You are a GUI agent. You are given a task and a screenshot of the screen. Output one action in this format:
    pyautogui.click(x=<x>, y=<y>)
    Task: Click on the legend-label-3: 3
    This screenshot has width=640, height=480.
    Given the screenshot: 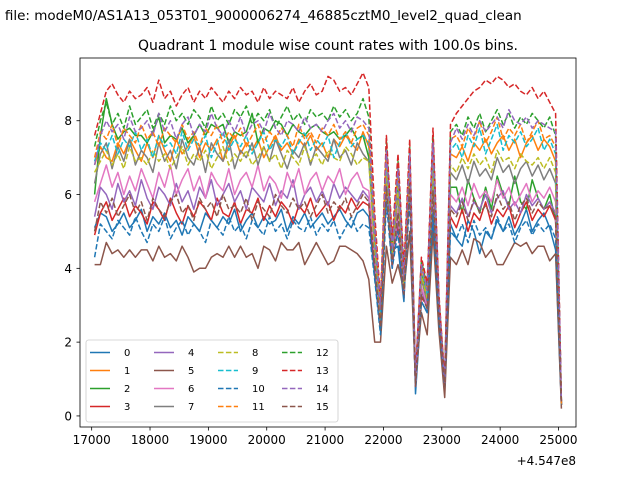 What is the action you would take?
    pyautogui.click(x=127, y=407)
    